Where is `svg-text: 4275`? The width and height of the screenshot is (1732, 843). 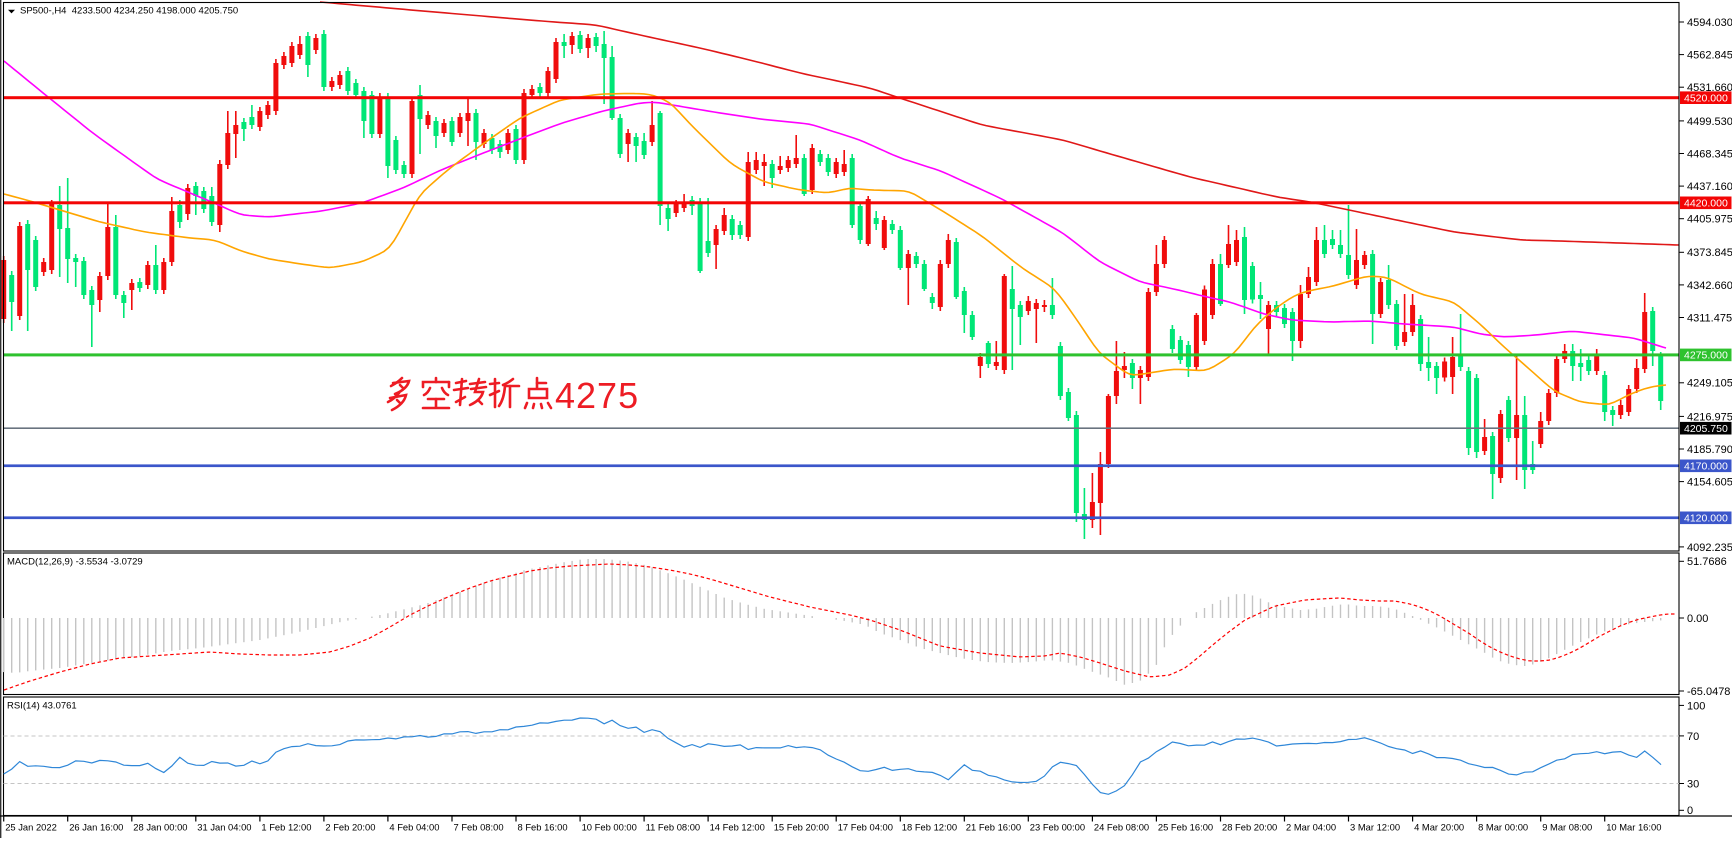
svg-text: 4275 is located at coordinates (597, 395).